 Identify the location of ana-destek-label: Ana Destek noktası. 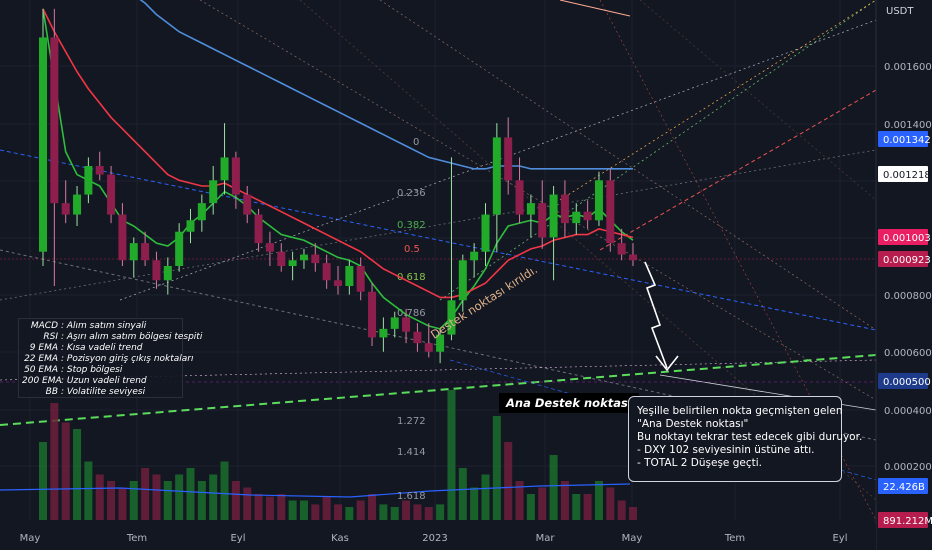
(569, 403).